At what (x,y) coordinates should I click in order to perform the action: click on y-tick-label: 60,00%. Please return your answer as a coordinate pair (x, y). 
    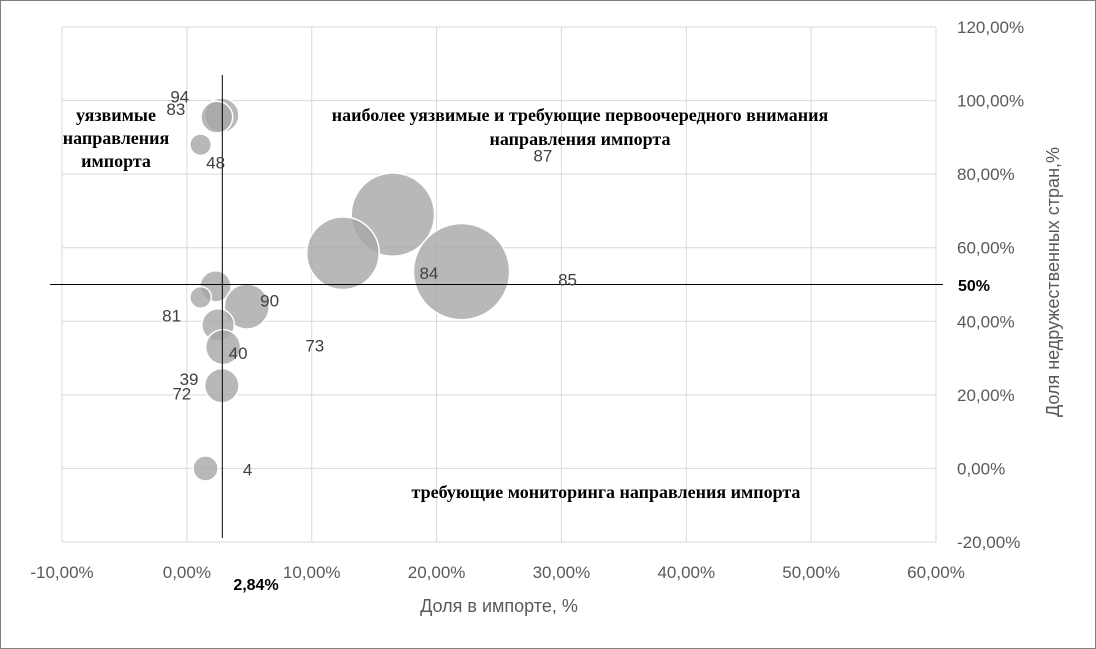
    Looking at the image, I should click on (986, 248).